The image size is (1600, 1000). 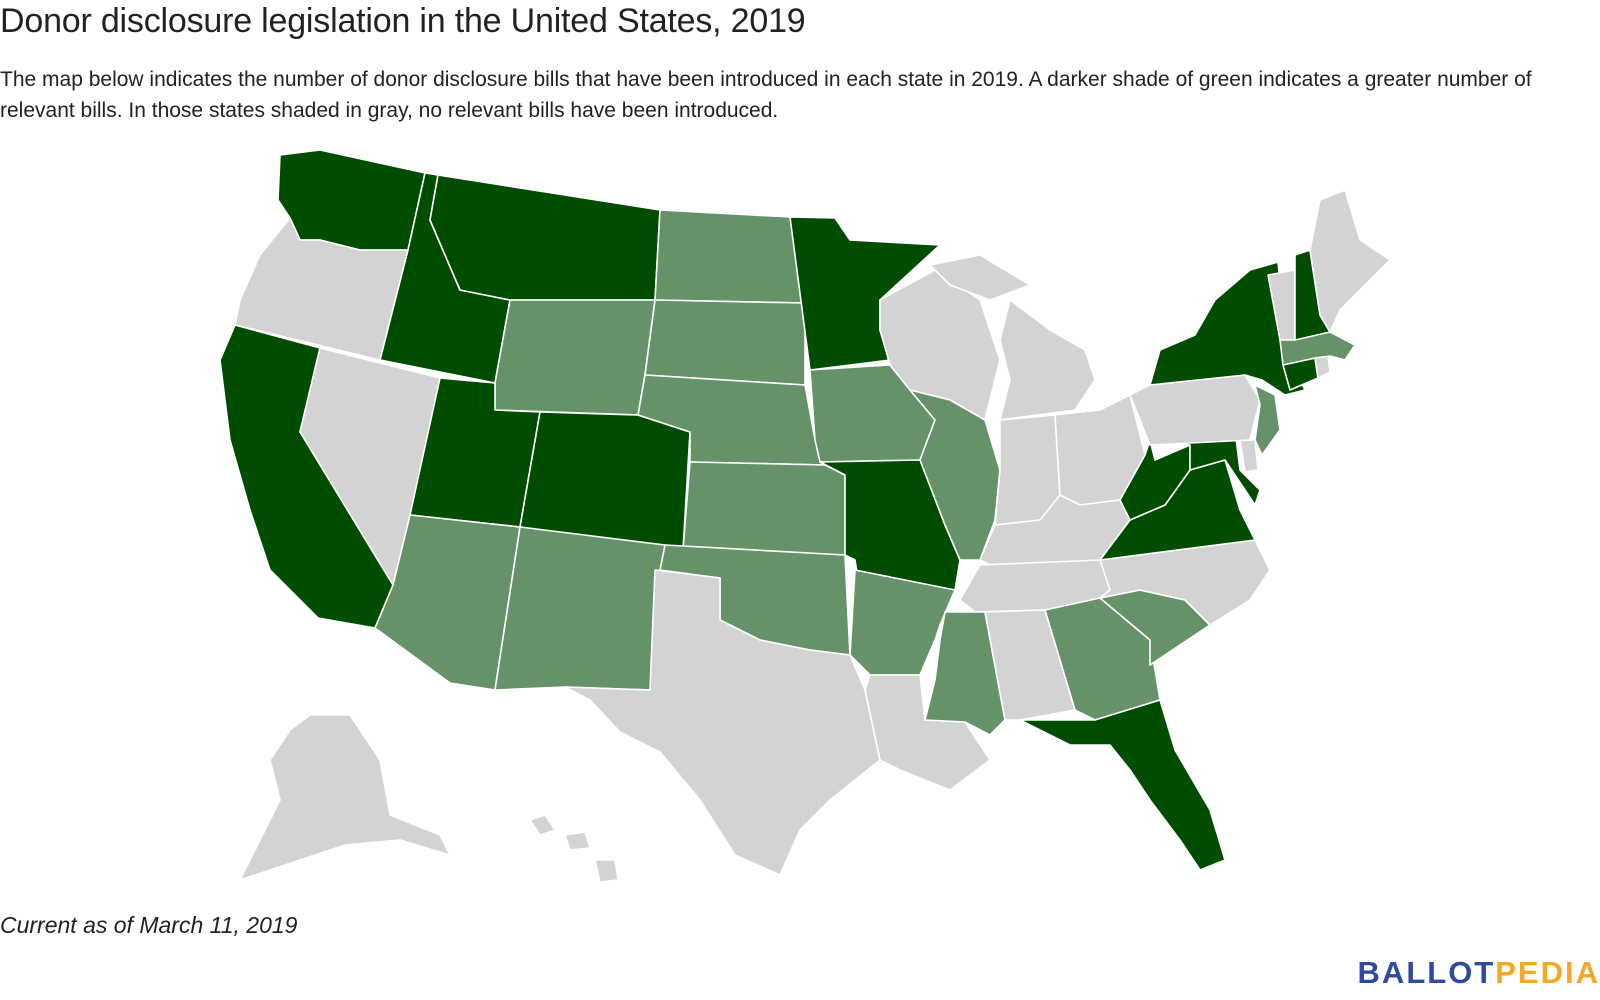 What do you see at coordinates (1267, 420) in the screenshot?
I see `state-nj` at bounding box center [1267, 420].